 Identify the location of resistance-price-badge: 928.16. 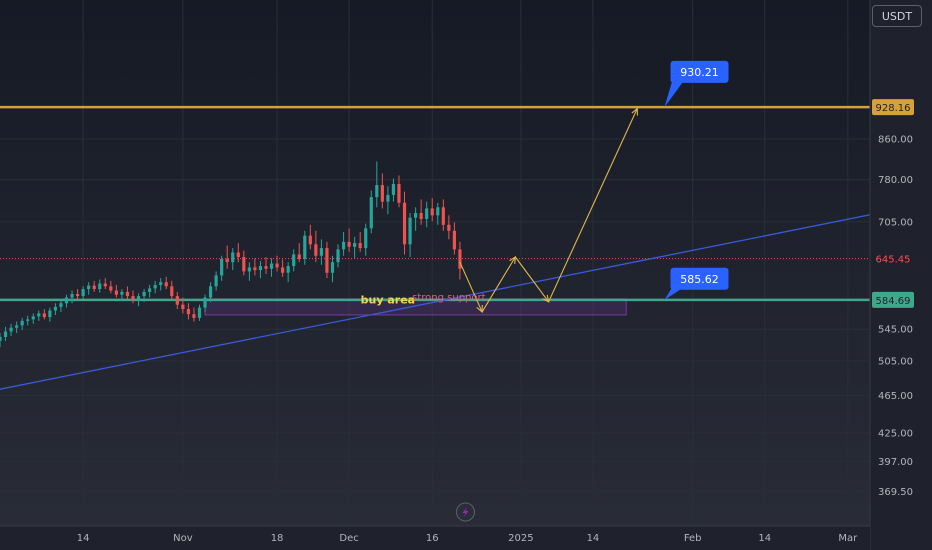
(893, 107).